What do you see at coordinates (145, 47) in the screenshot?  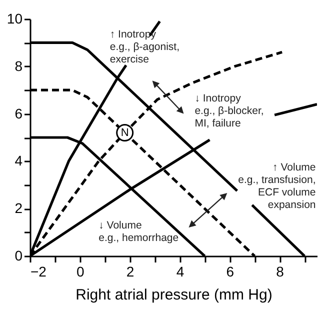 I see `annotation: ↑ Inotropy e.g., β-agonist, exercise` at bounding box center [145, 47].